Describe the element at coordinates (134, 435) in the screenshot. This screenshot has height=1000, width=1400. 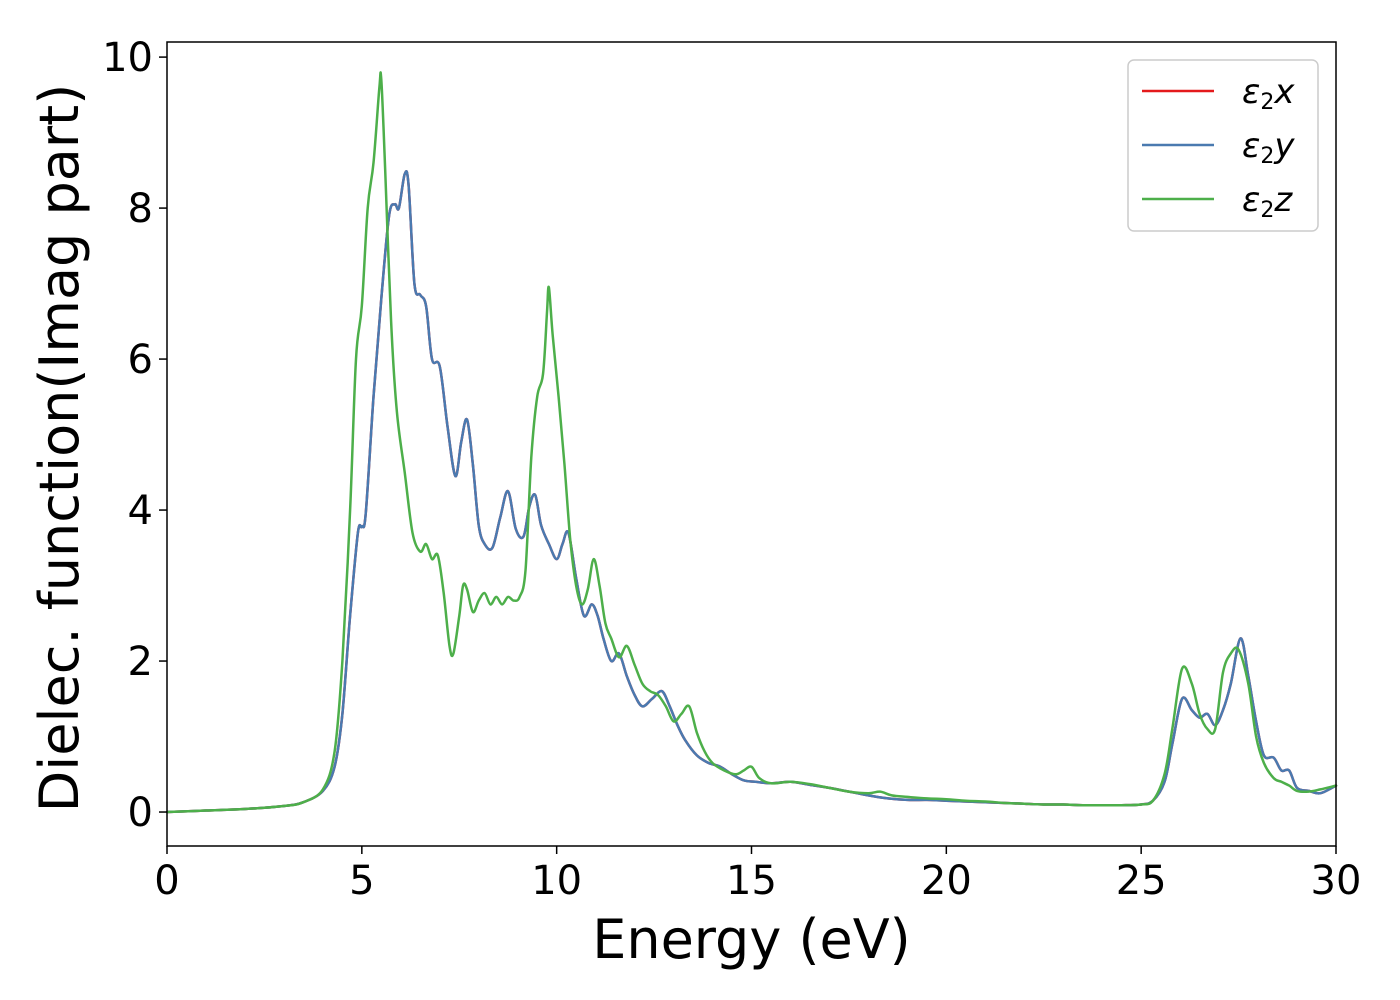
I see `y-axis-ticks: 0 2 4 6 8 10` at that location.